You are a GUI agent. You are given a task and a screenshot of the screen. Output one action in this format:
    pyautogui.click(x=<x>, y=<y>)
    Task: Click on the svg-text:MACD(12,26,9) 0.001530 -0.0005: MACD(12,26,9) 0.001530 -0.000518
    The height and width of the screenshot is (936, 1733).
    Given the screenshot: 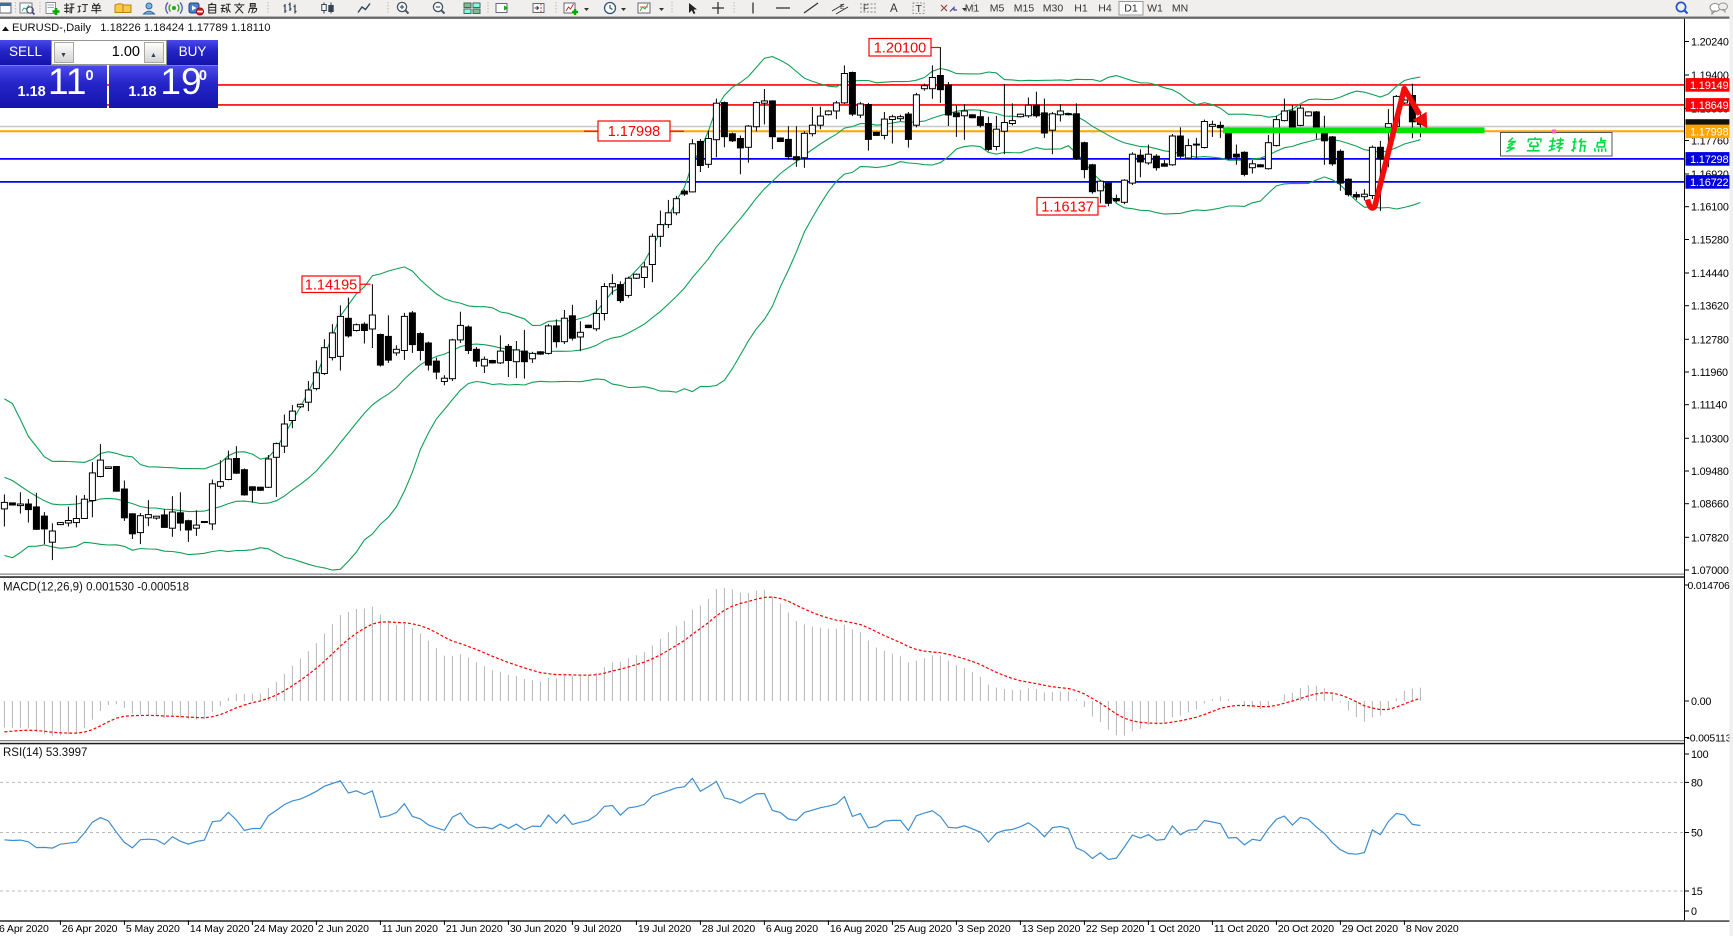 What is the action you would take?
    pyautogui.click(x=96, y=588)
    